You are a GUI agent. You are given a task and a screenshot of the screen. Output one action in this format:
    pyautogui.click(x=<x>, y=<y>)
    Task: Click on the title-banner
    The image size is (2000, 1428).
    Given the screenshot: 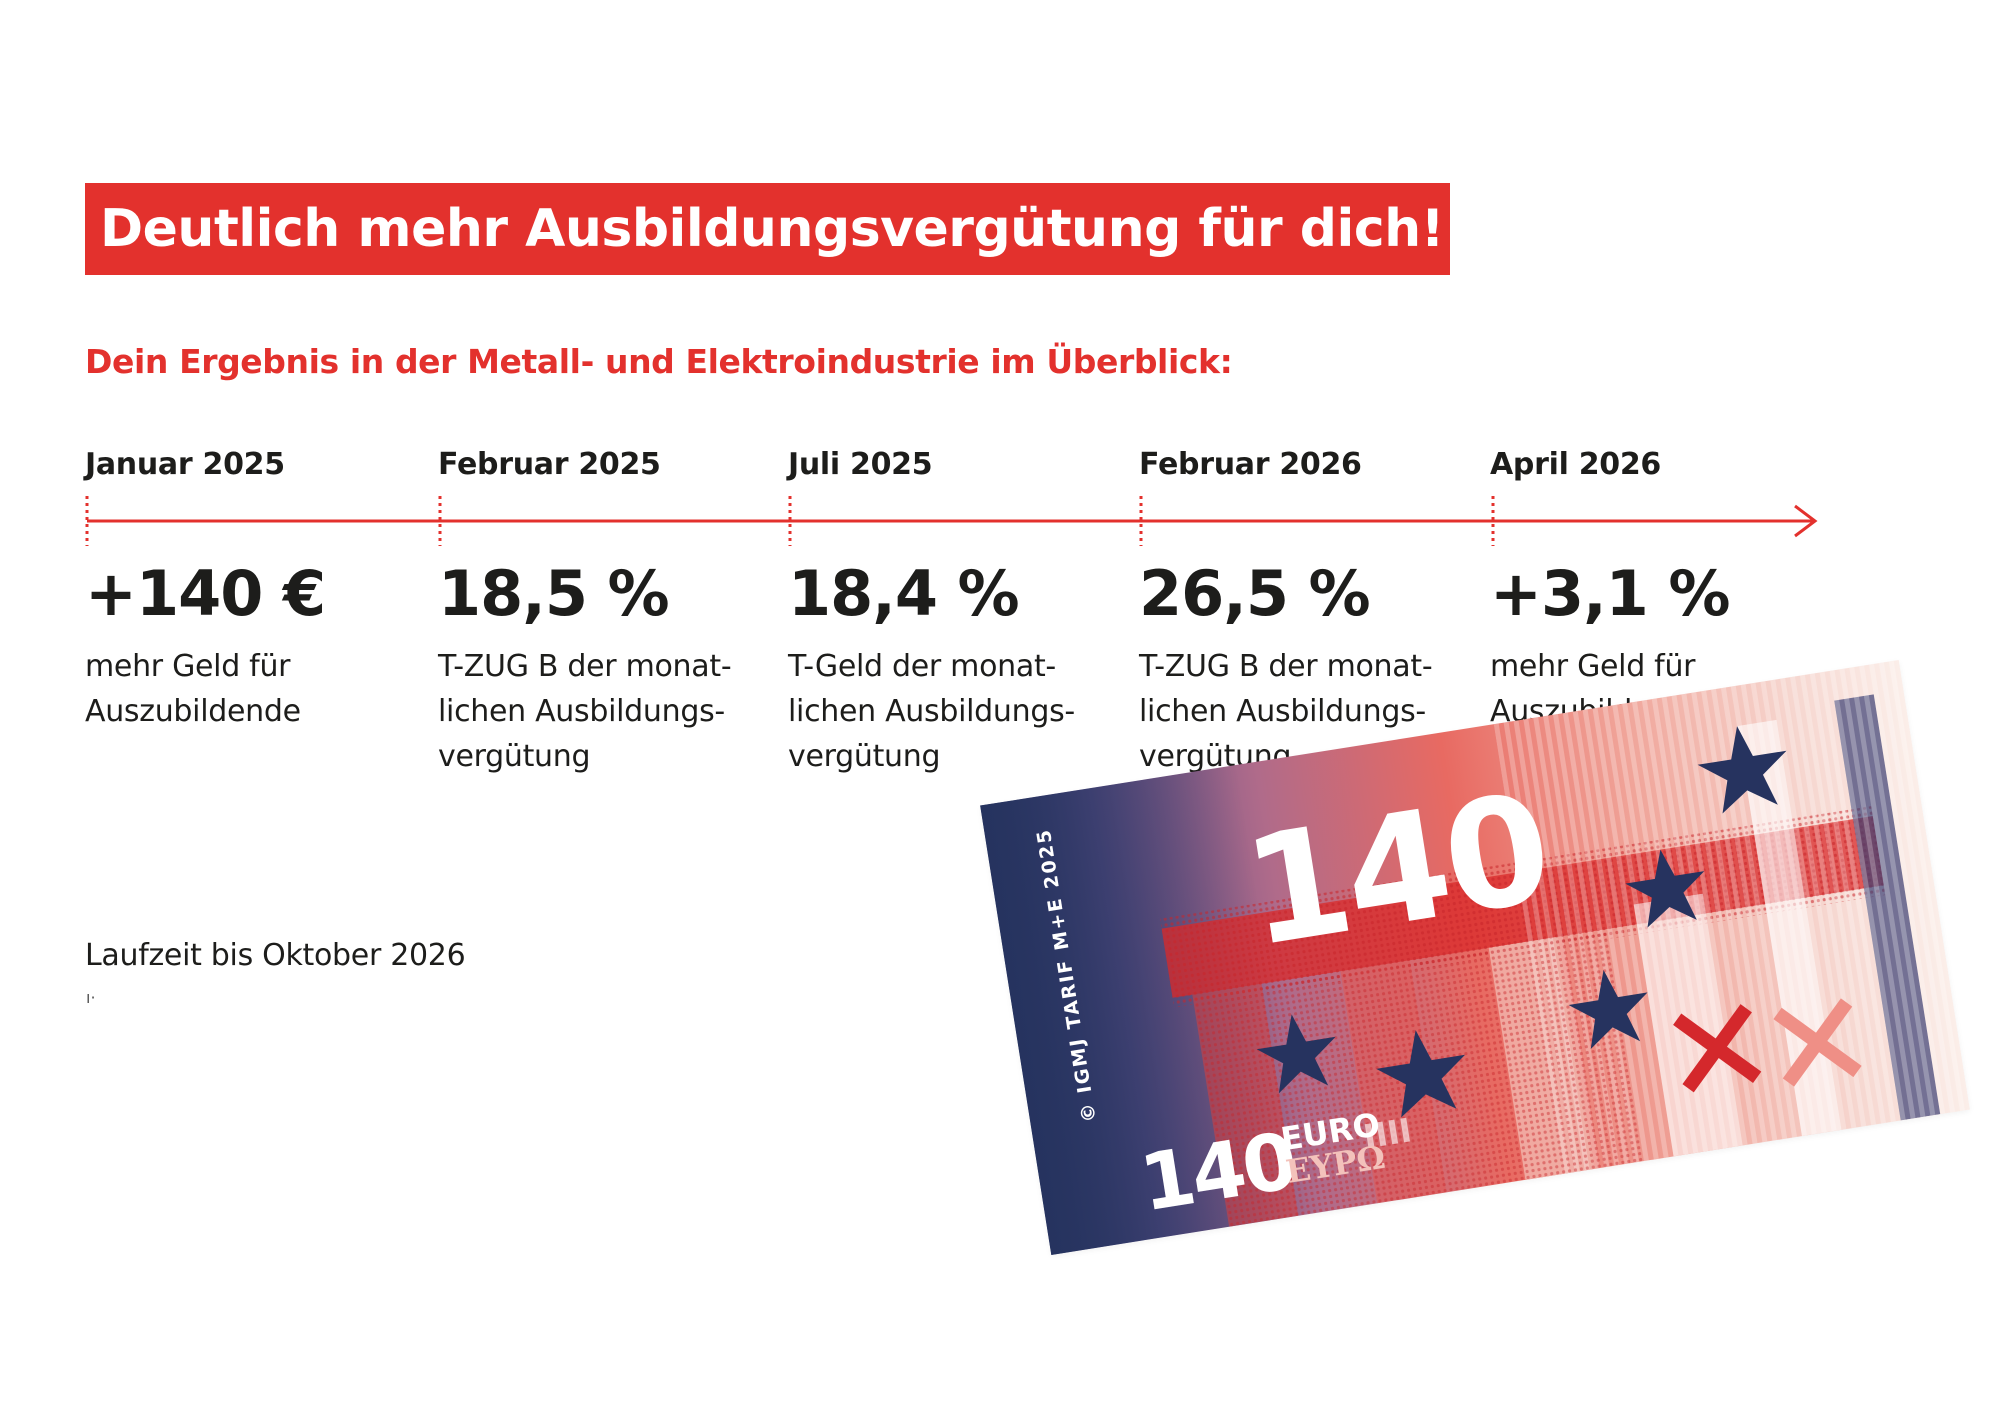 What is the action you would take?
    pyautogui.click(x=767, y=229)
    